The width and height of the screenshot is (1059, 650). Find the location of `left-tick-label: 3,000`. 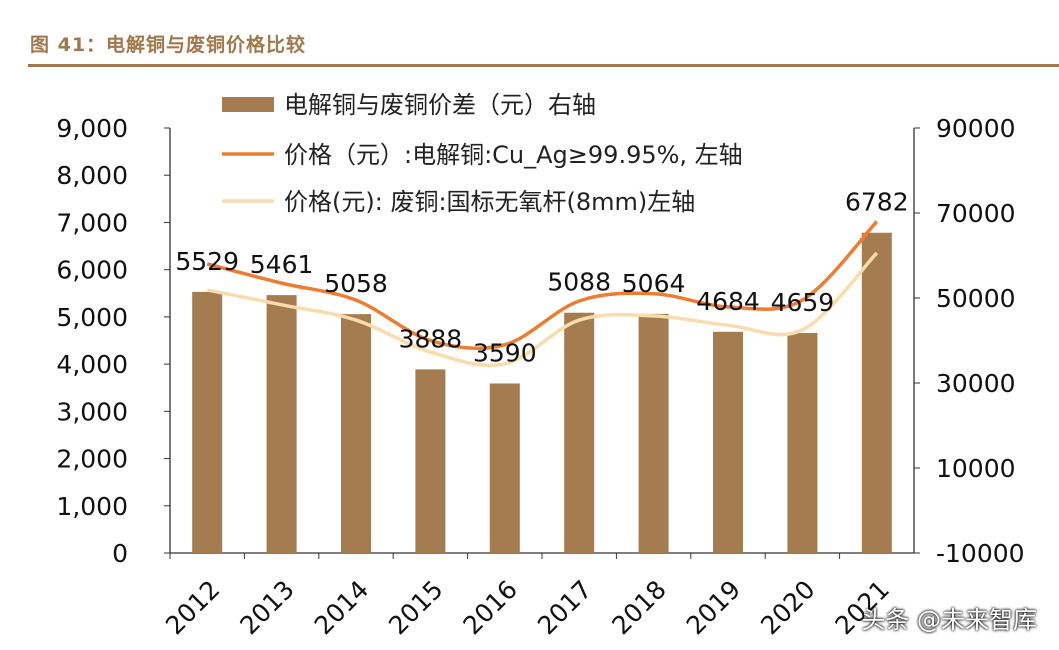

left-tick-label: 3,000 is located at coordinates (92, 411).